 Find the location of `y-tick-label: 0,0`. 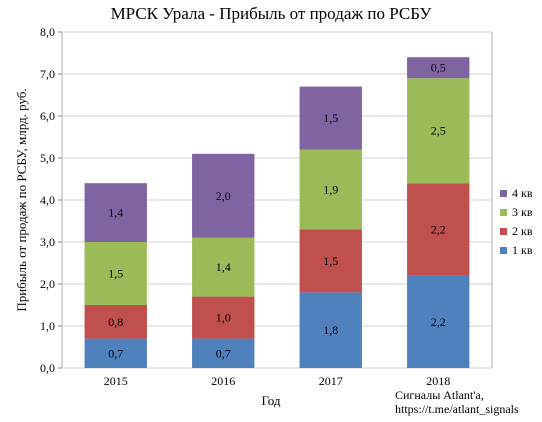

y-tick-label: 0,0 is located at coordinates (47, 368).